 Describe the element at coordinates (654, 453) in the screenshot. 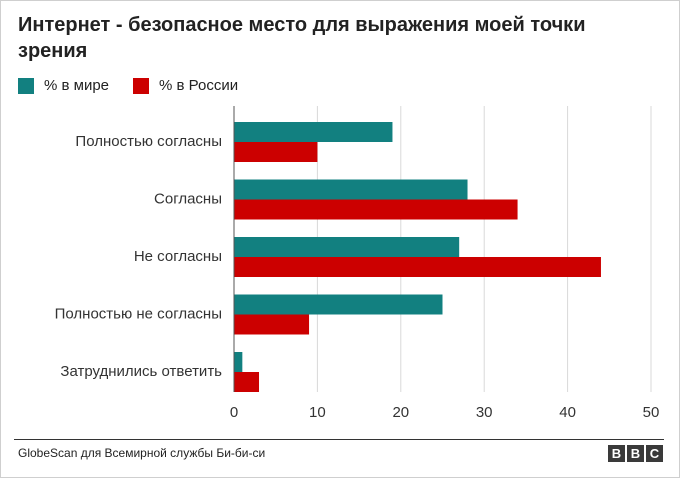

I see `bbc-logo-block: C` at that location.